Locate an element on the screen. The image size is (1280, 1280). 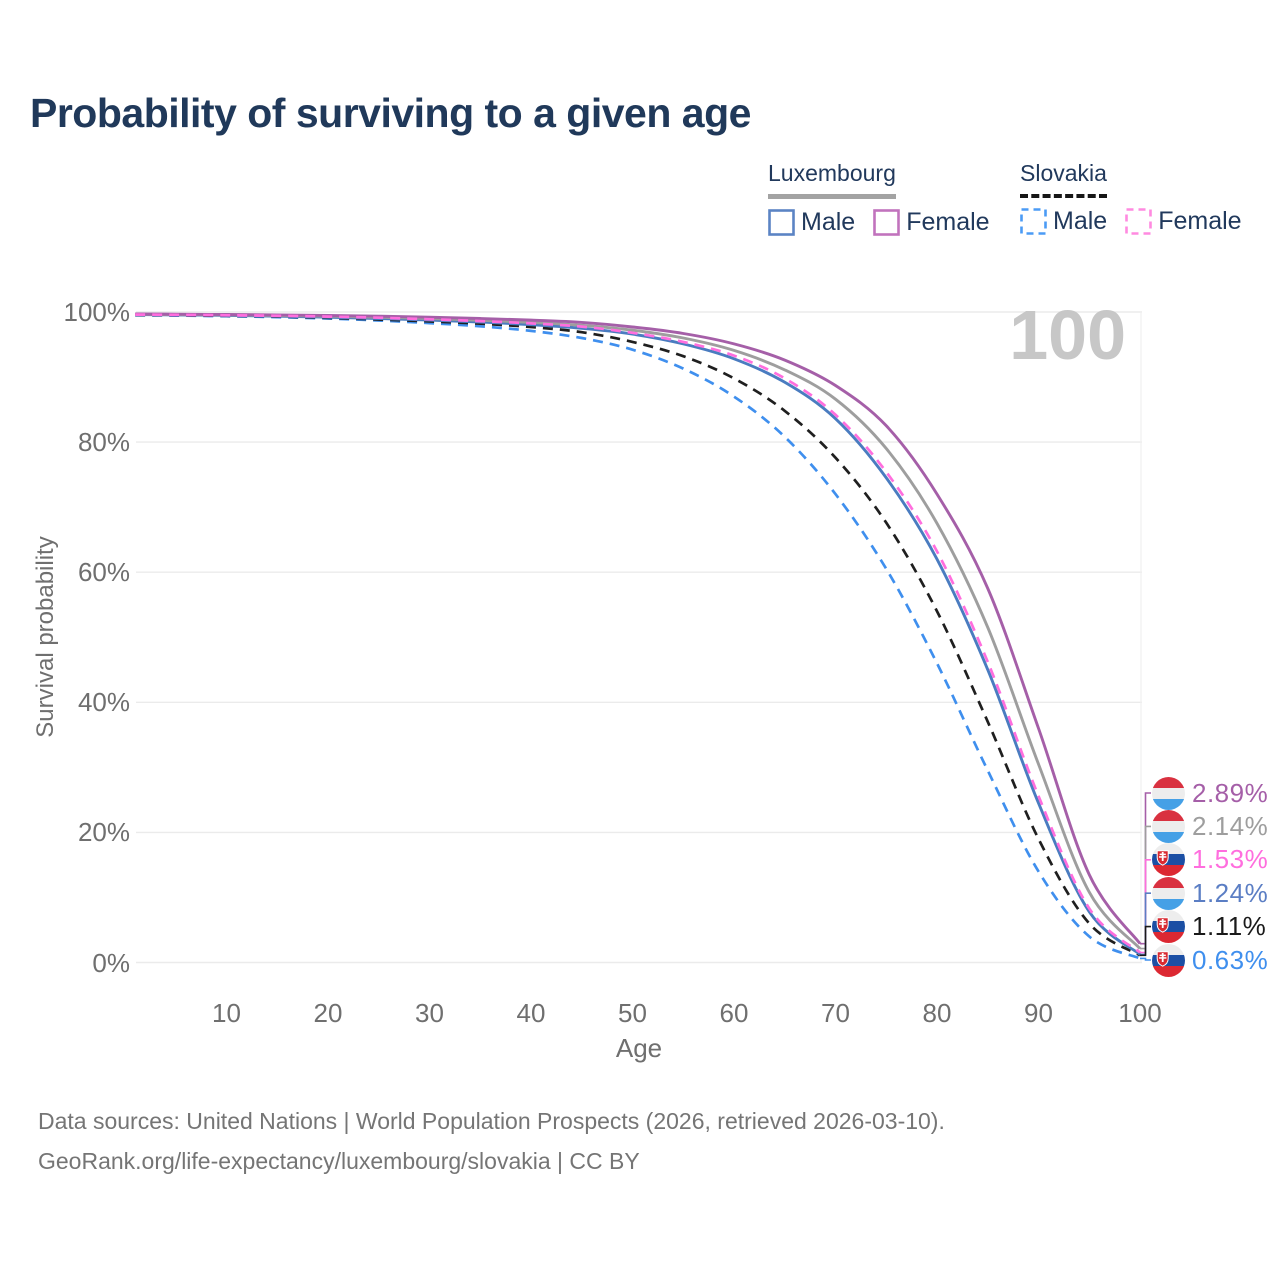
y-tick-0%: 0% is located at coordinates (111, 962).